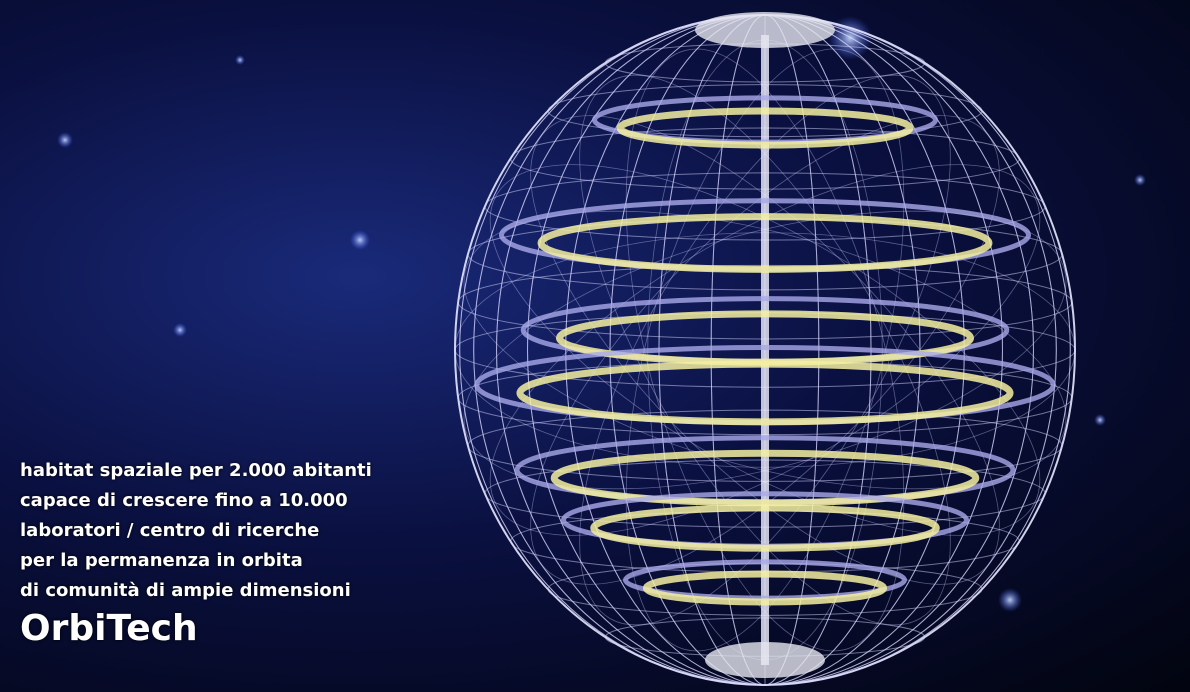  Describe the element at coordinates (765, 660) in the screenshot. I see `bottom-cap` at that location.